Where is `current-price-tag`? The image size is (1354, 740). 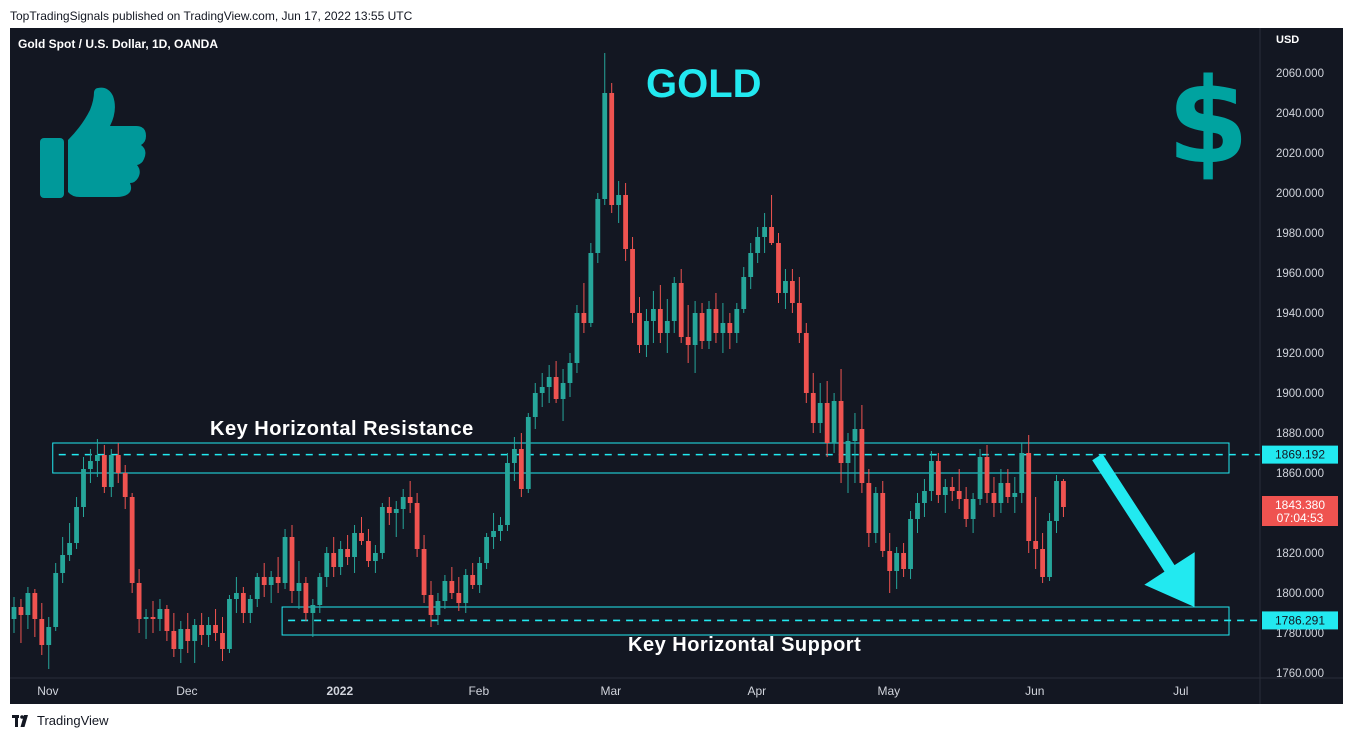 current-price-tag is located at coordinates (1300, 511).